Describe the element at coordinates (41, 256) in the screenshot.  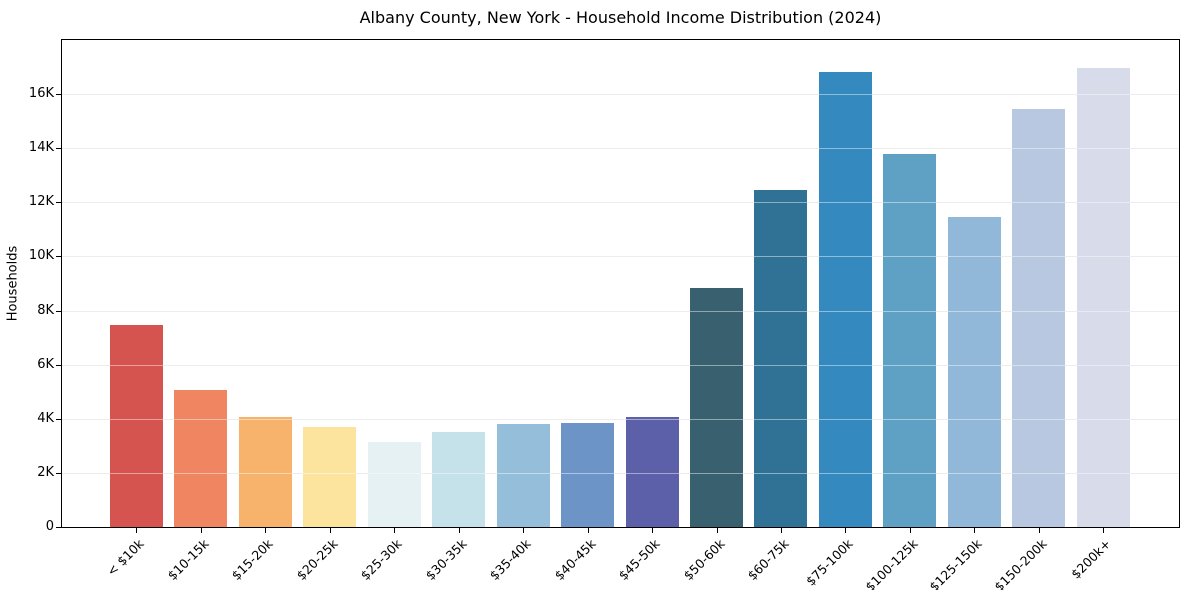
I see `y-tick-label: 10K` at that location.